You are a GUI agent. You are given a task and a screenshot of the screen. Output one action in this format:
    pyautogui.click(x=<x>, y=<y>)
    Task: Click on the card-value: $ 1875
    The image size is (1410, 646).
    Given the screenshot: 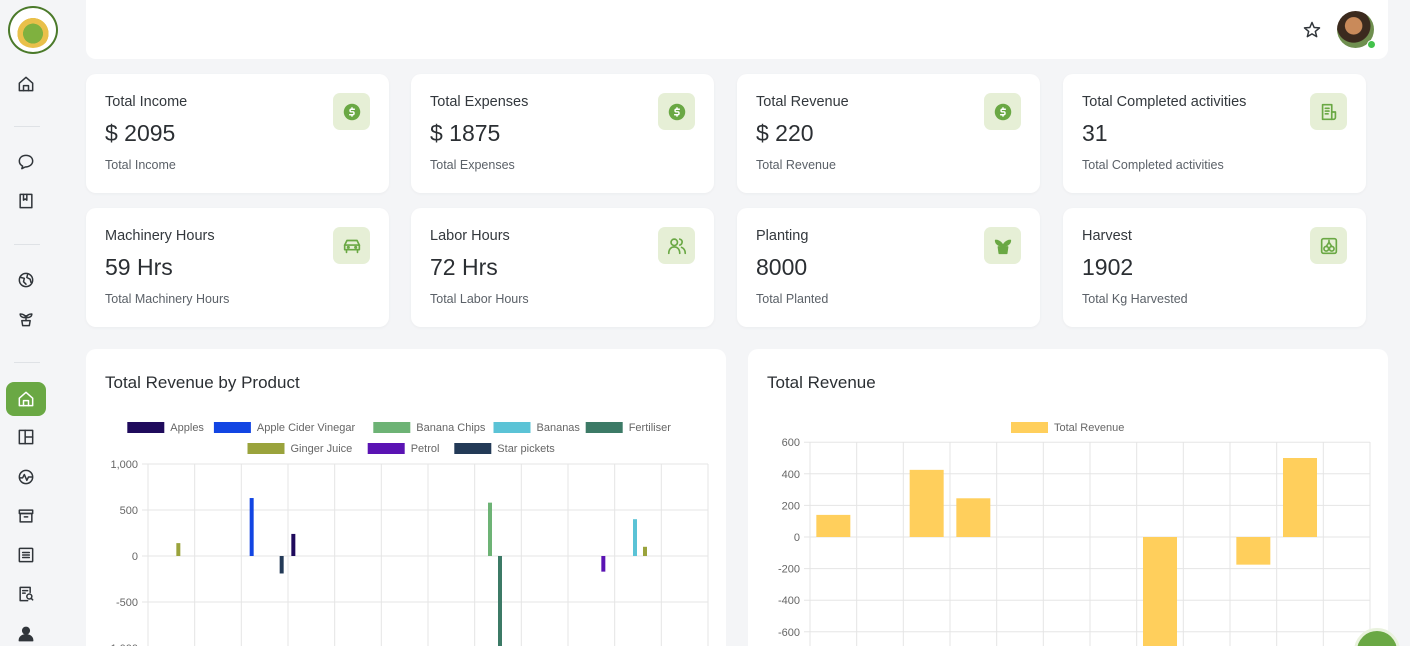 What is the action you would take?
    pyautogui.click(x=465, y=133)
    